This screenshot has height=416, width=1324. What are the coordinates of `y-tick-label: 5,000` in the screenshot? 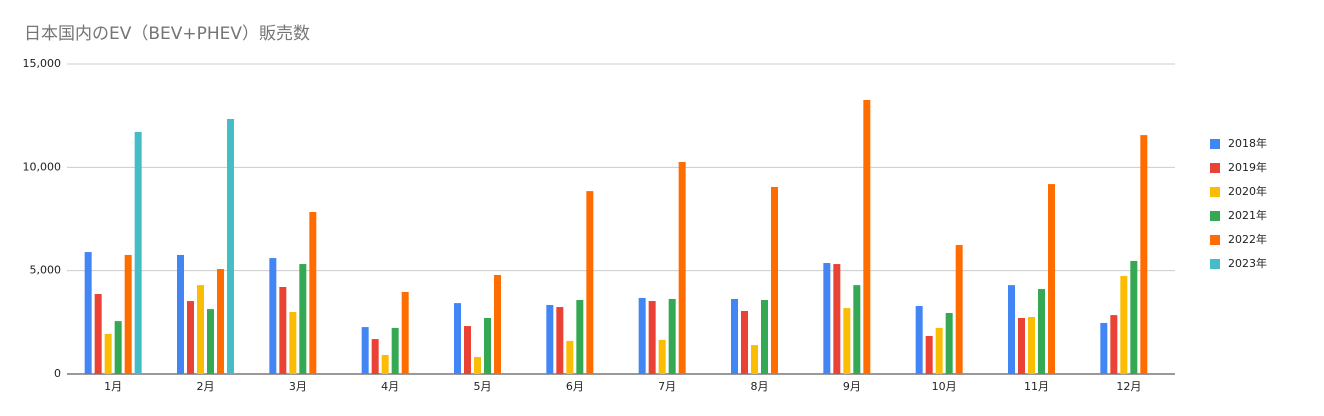 It's located at (46, 270).